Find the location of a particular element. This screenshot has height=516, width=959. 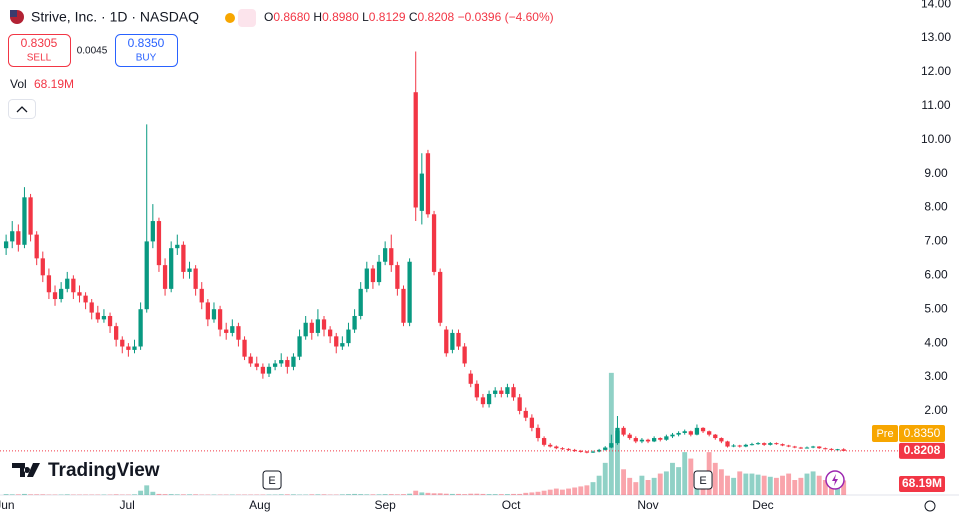

symbol-title: Strive, Inc. · 1D · NASDAQ is located at coordinates (115, 17).